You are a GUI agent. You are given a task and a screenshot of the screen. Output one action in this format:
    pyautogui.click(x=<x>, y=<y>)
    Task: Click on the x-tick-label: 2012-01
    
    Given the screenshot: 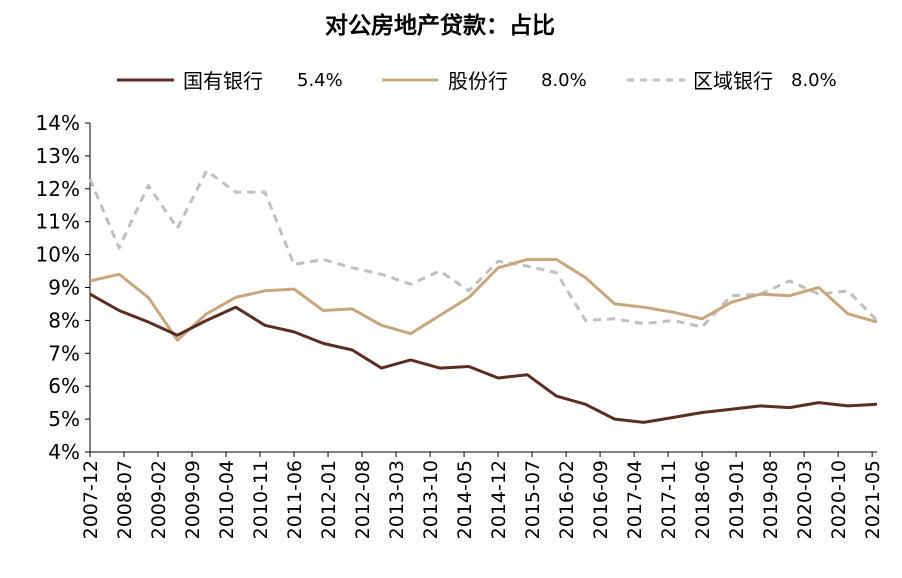 What is the action you would take?
    pyautogui.click(x=329, y=499)
    